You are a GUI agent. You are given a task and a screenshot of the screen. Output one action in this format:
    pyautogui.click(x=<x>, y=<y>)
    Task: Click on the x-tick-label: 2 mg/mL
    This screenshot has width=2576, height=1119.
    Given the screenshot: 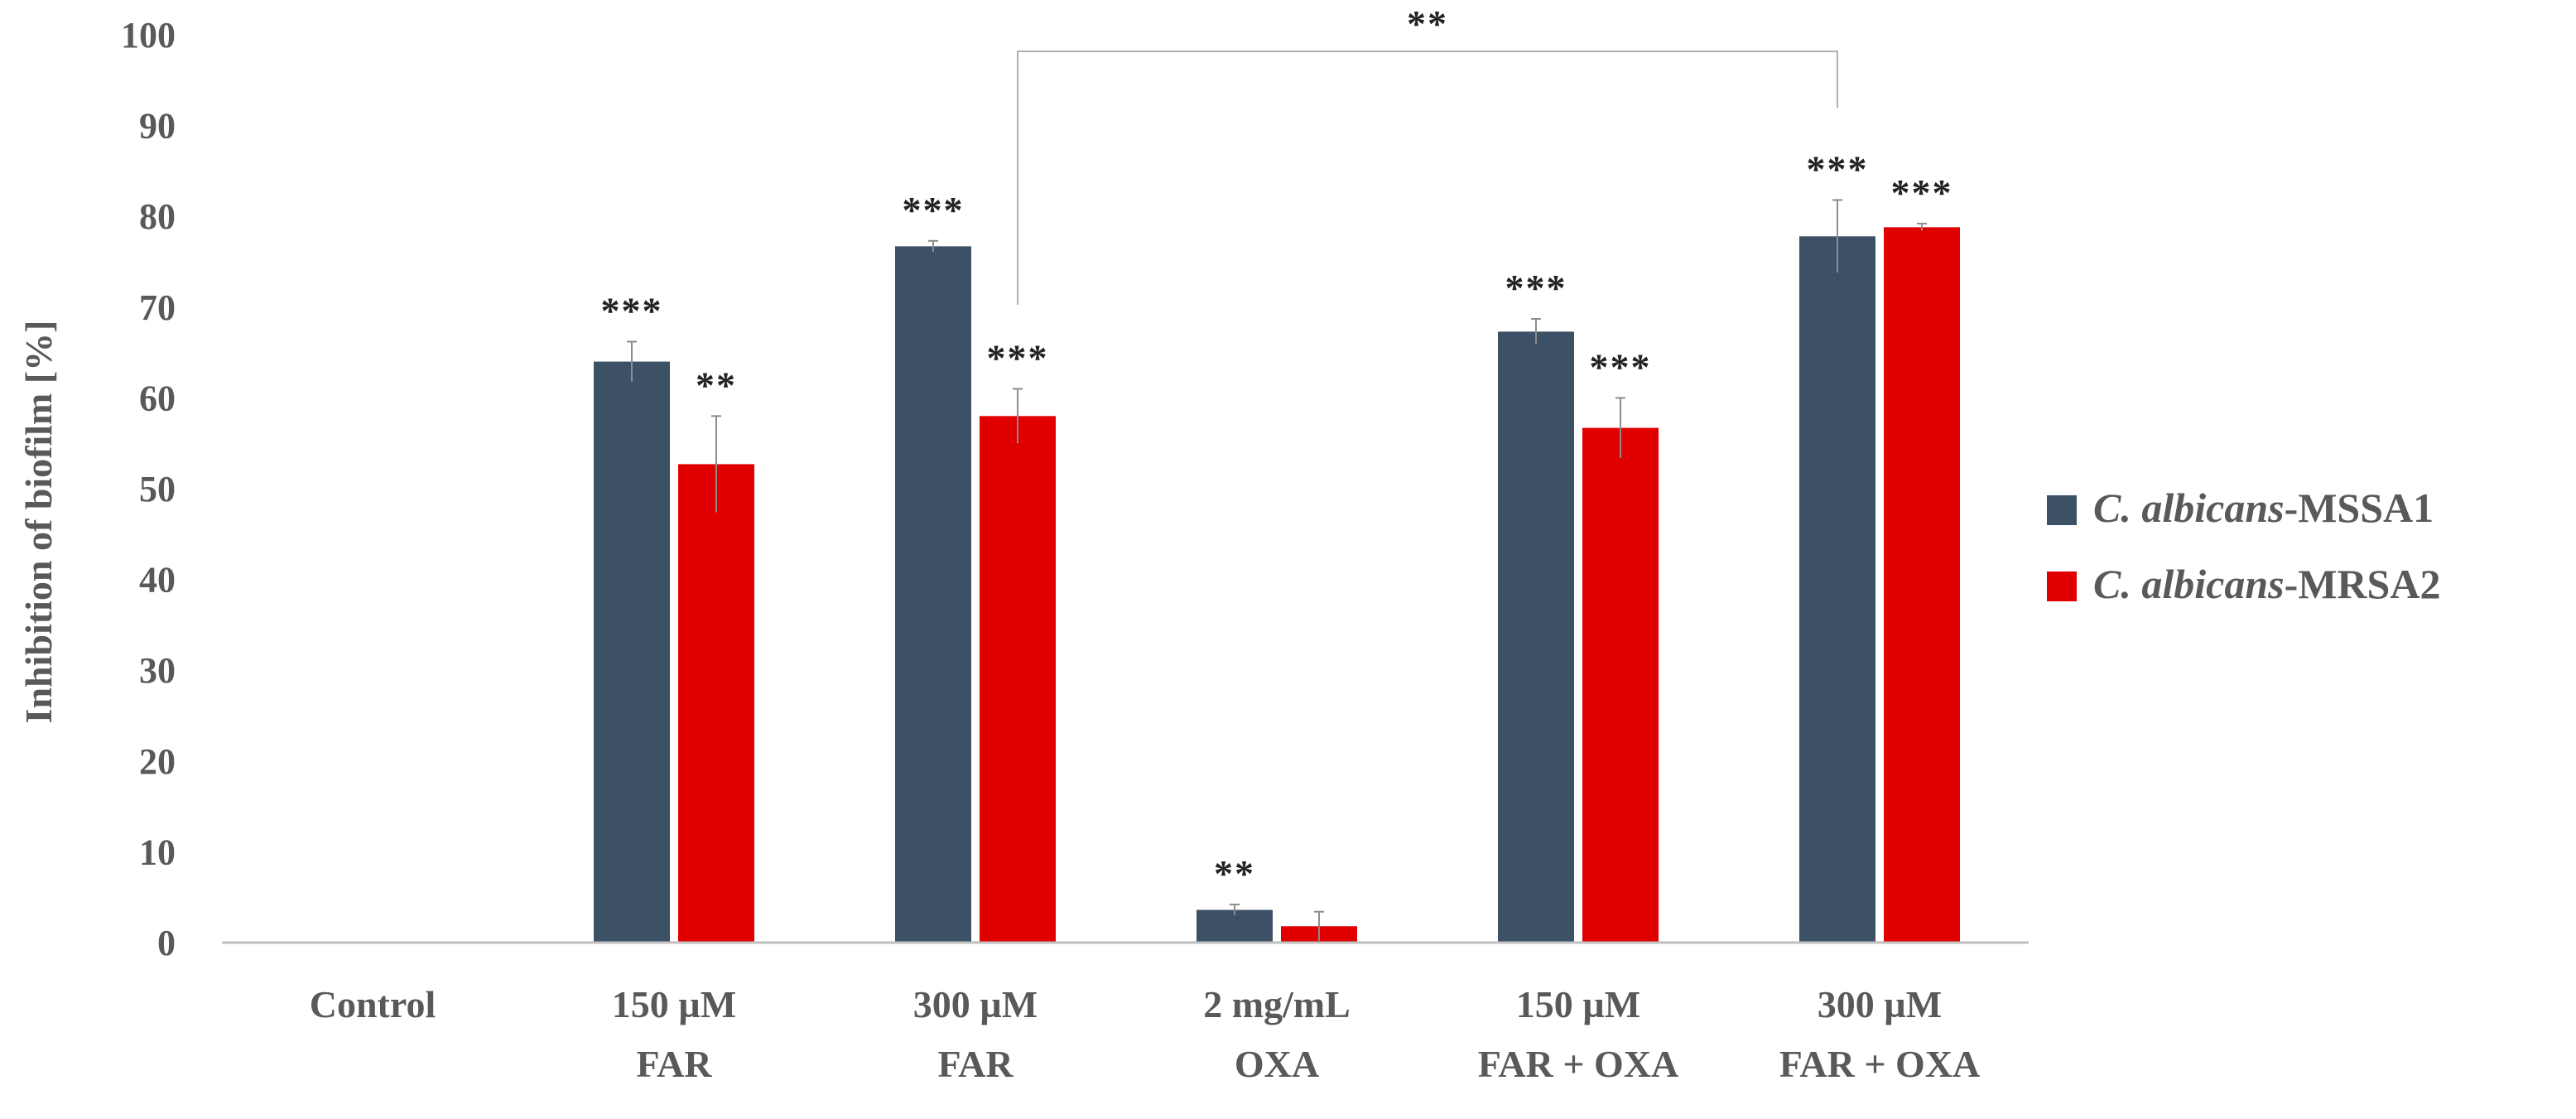 What is the action you would take?
    pyautogui.click(x=1277, y=1004)
    